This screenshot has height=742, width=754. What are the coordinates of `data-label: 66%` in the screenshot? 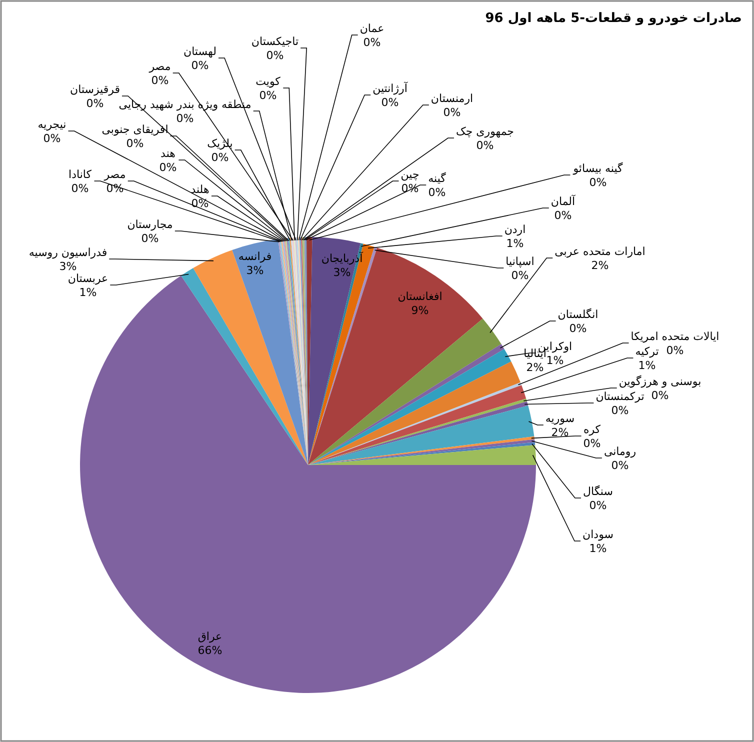 It's located at (210, 650).